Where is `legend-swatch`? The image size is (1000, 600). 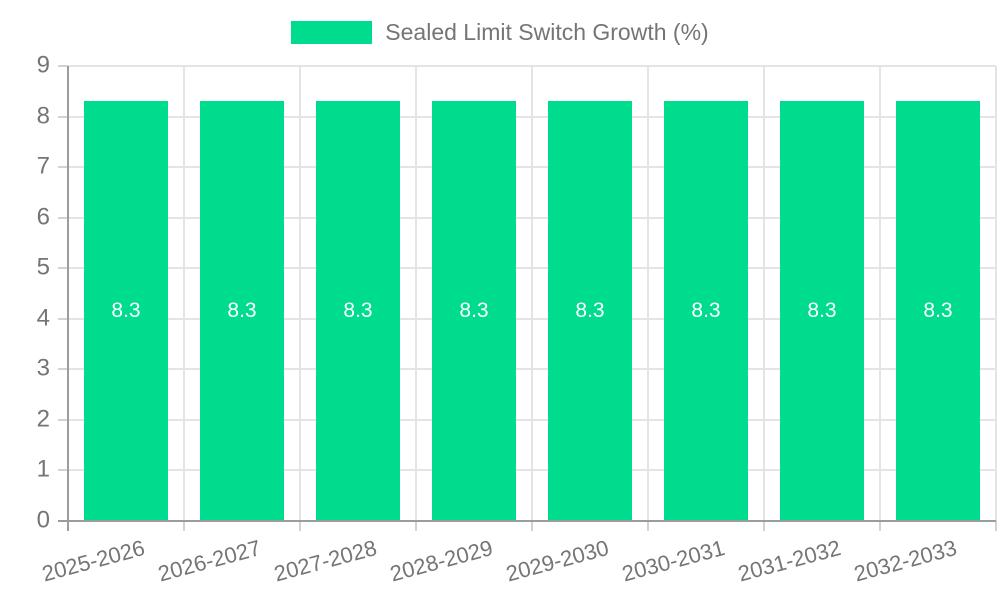 legend-swatch is located at coordinates (332, 32).